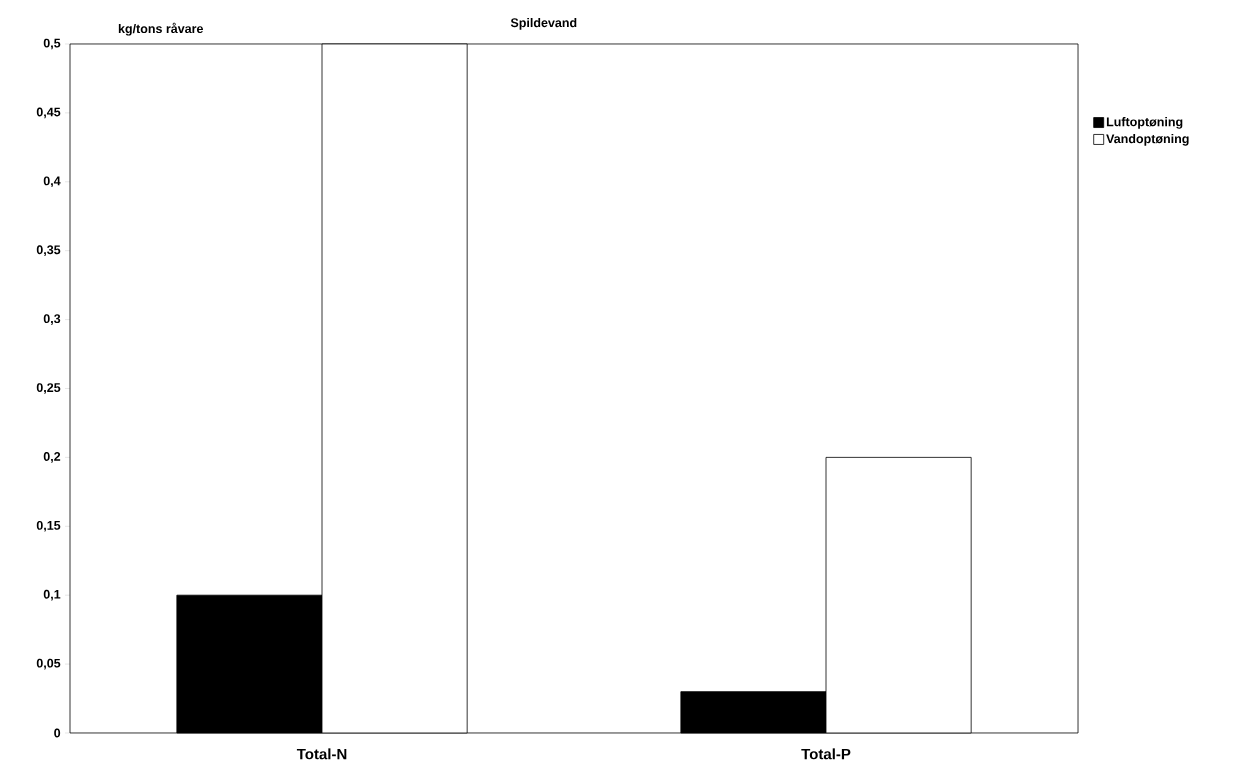 Image resolution: width=1259 pixels, height=778 pixels. Describe the element at coordinates (48, 526) in the screenshot. I see `y-tick-label: 0,15` at that location.